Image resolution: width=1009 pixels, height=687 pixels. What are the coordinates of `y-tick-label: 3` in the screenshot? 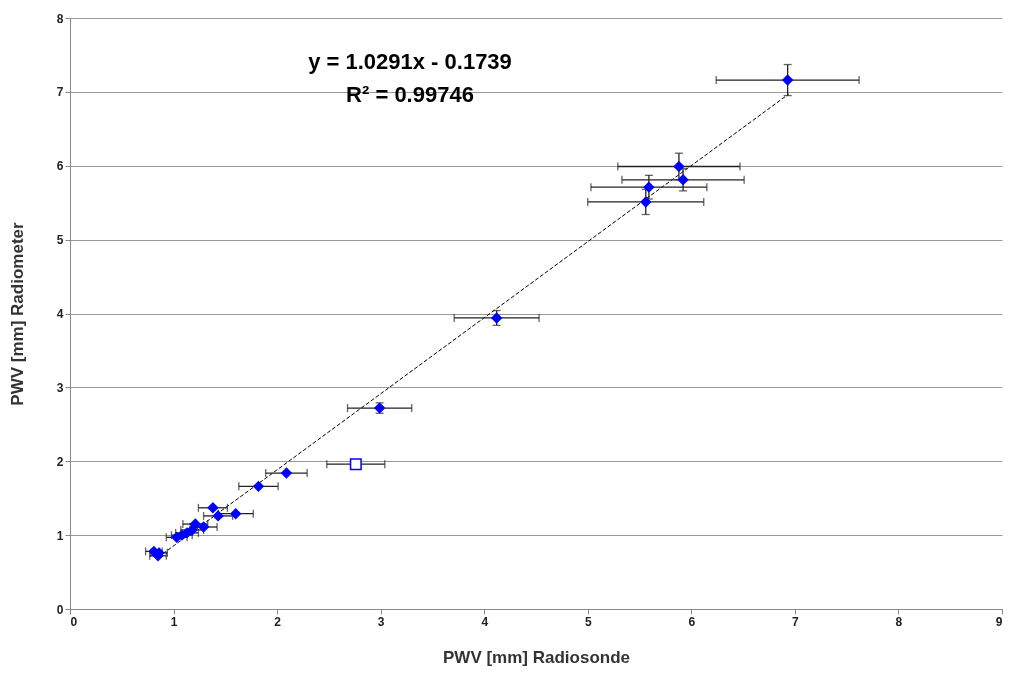 It's located at (60, 387).